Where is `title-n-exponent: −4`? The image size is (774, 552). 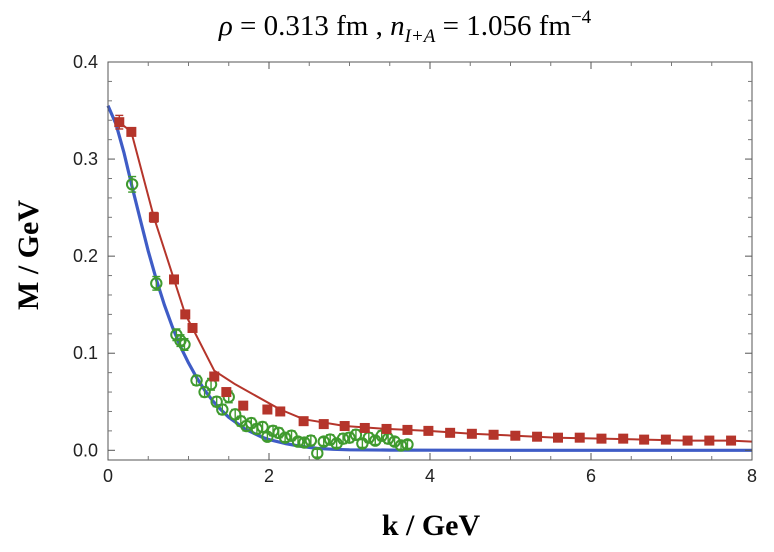
title-n-exponent: −4 is located at coordinates (581, 17).